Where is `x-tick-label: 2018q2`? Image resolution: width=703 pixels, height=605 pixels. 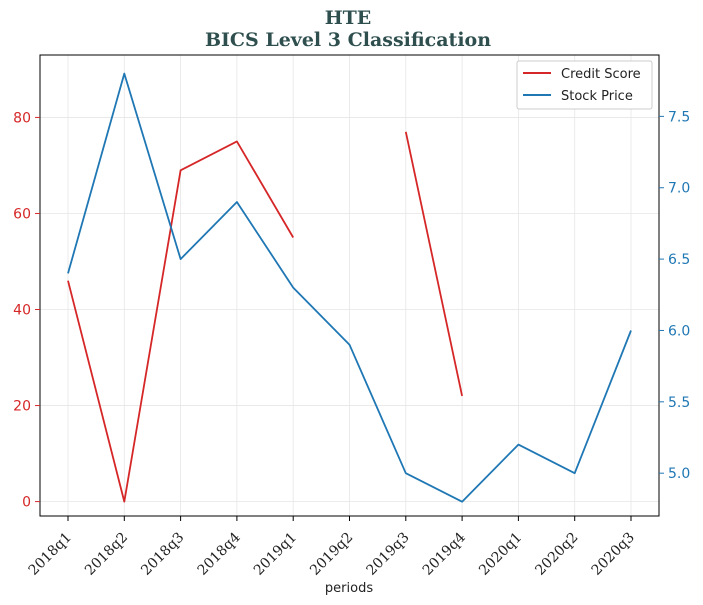 x-tick-label: 2018q2 is located at coordinates (106, 554).